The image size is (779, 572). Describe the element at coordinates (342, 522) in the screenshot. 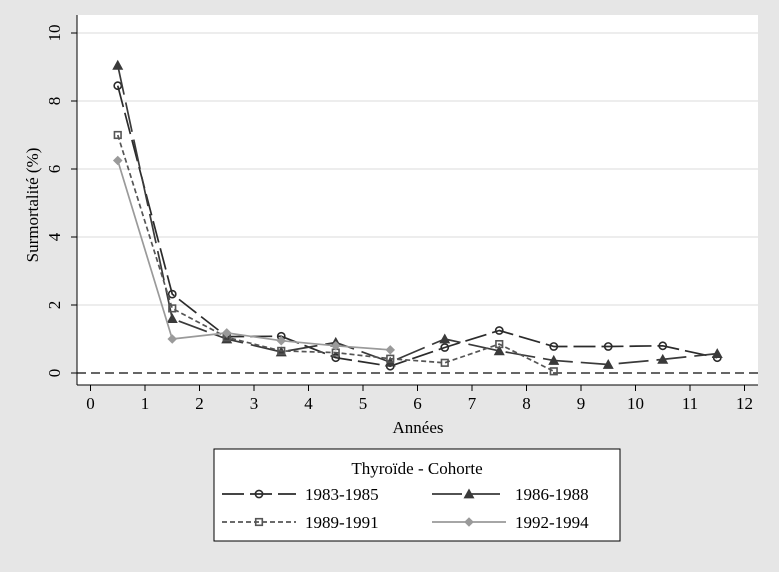

I see `legend-label: 1989-1991` at that location.